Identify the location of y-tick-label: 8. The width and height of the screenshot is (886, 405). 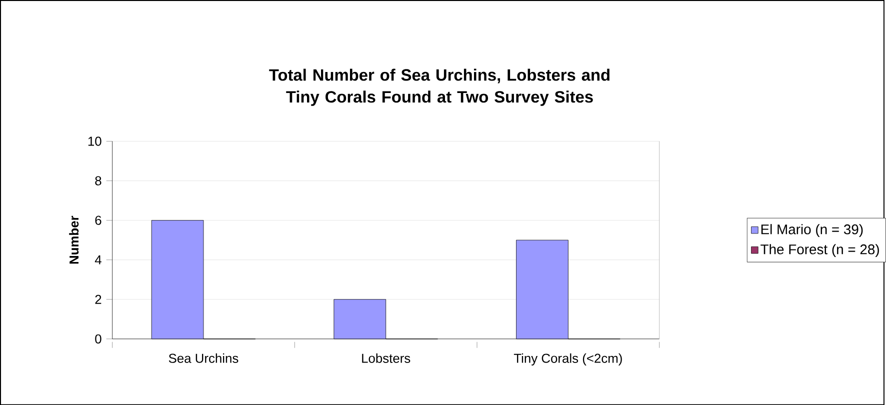
(98, 181).